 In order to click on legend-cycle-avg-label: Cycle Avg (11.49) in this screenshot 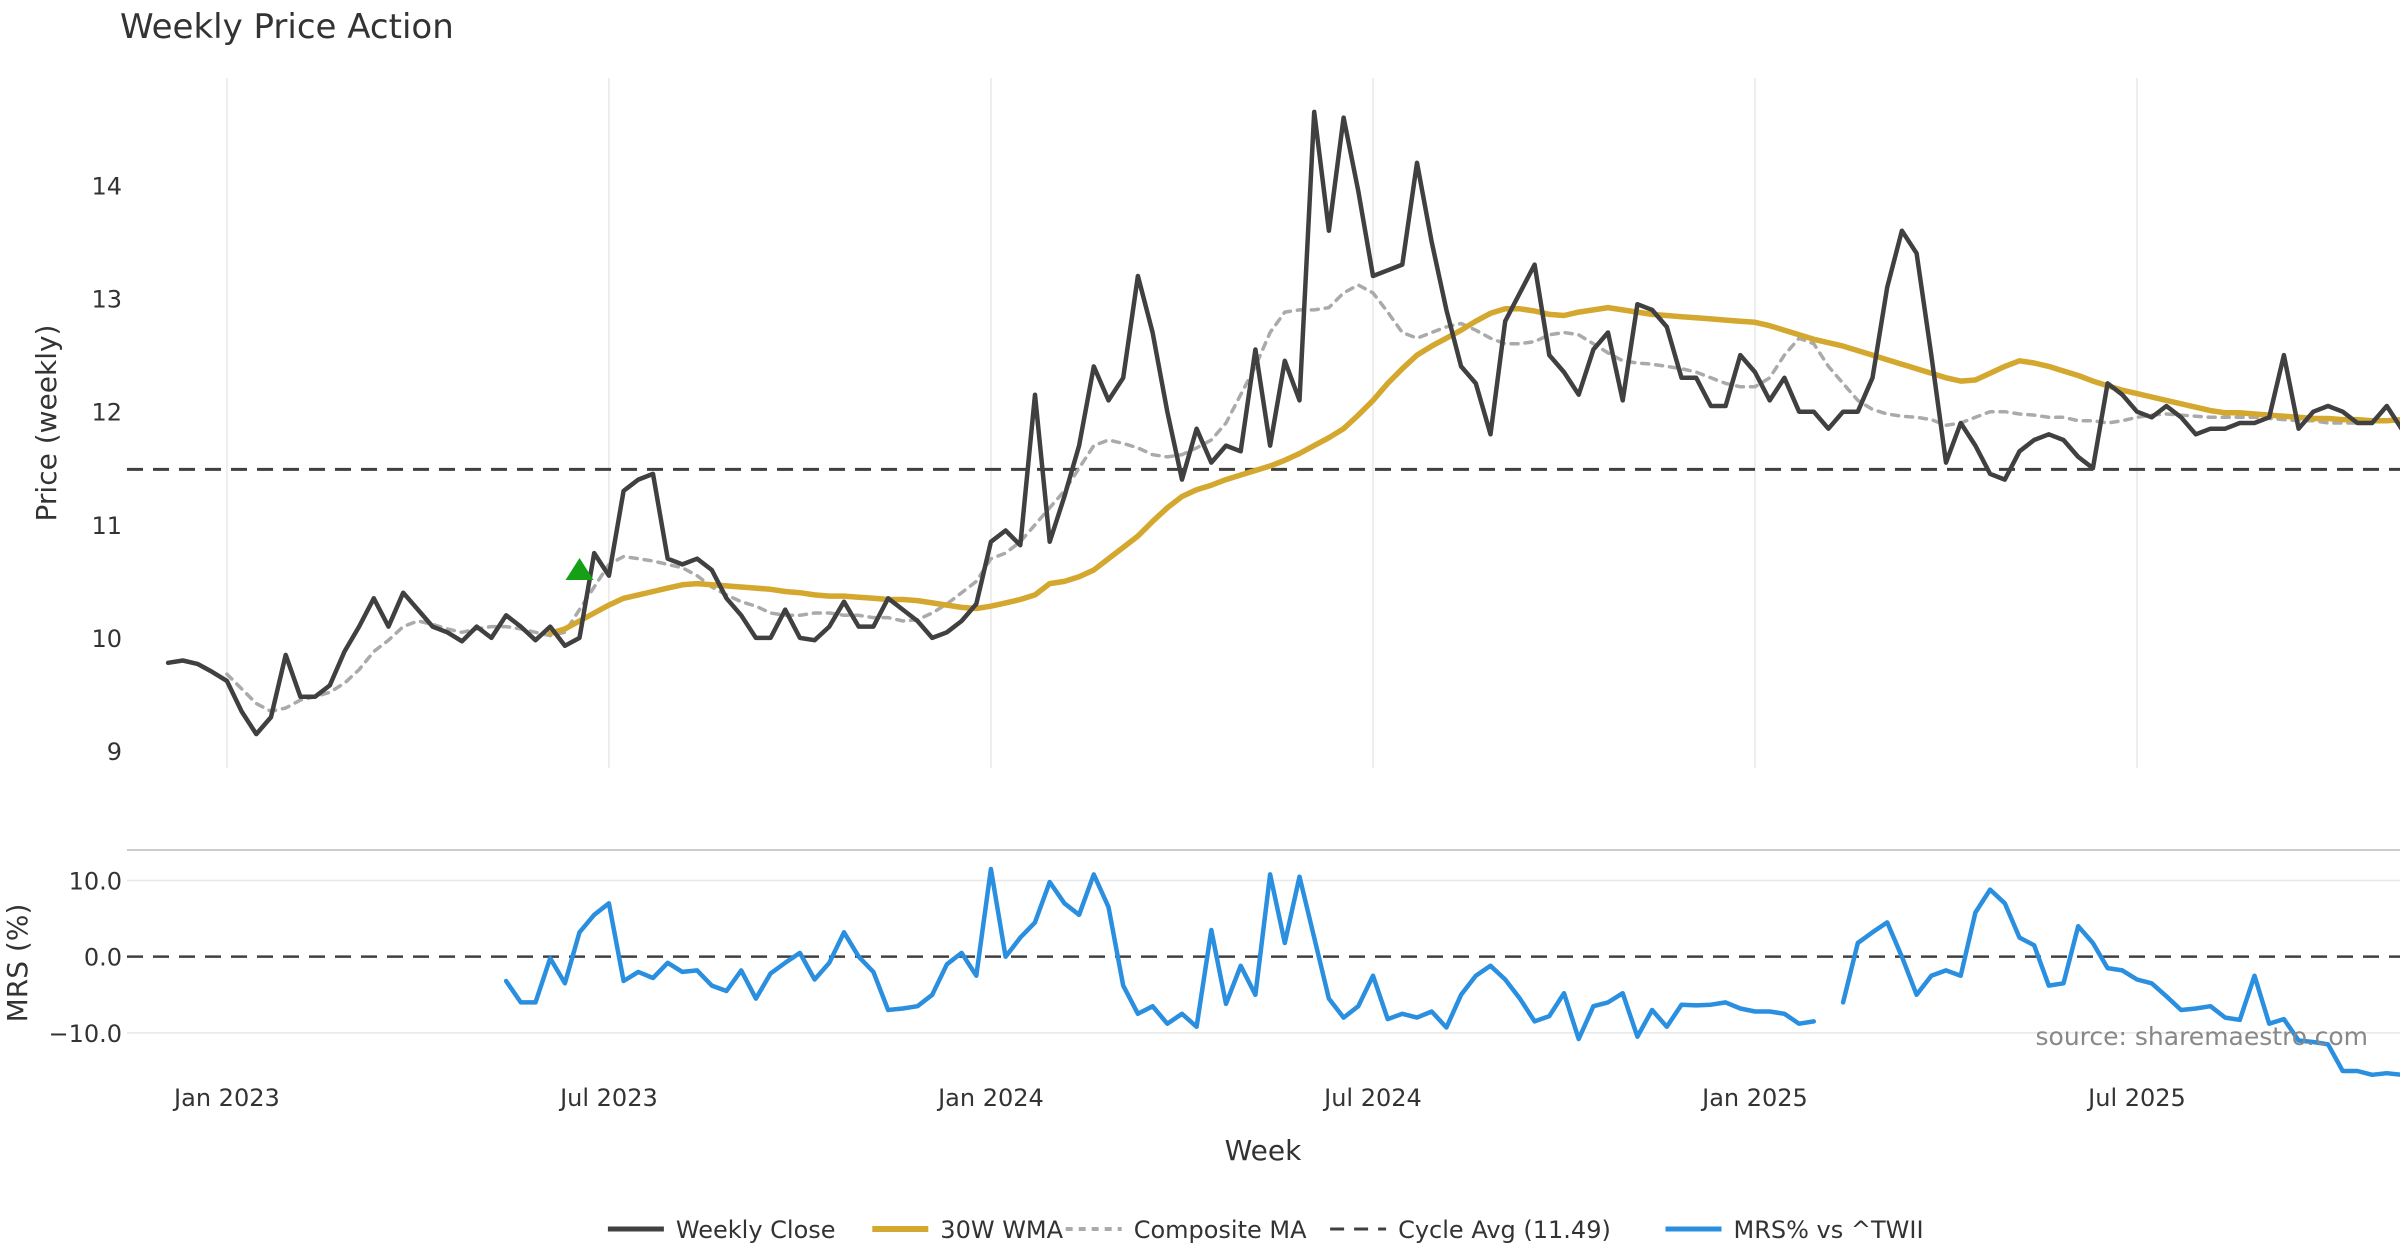, I will do `click(1504, 1230)`.